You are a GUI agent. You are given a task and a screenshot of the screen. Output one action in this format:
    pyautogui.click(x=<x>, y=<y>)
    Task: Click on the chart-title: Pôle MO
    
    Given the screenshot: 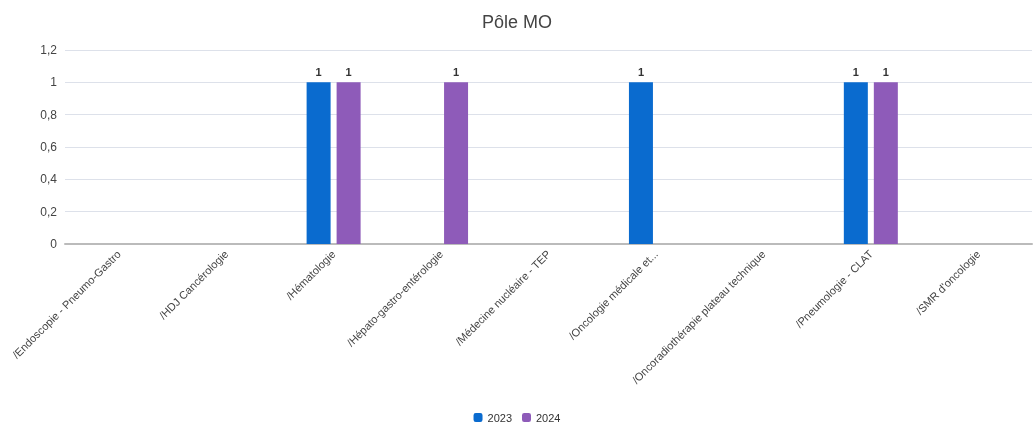 What is the action you would take?
    pyautogui.click(x=517, y=22)
    